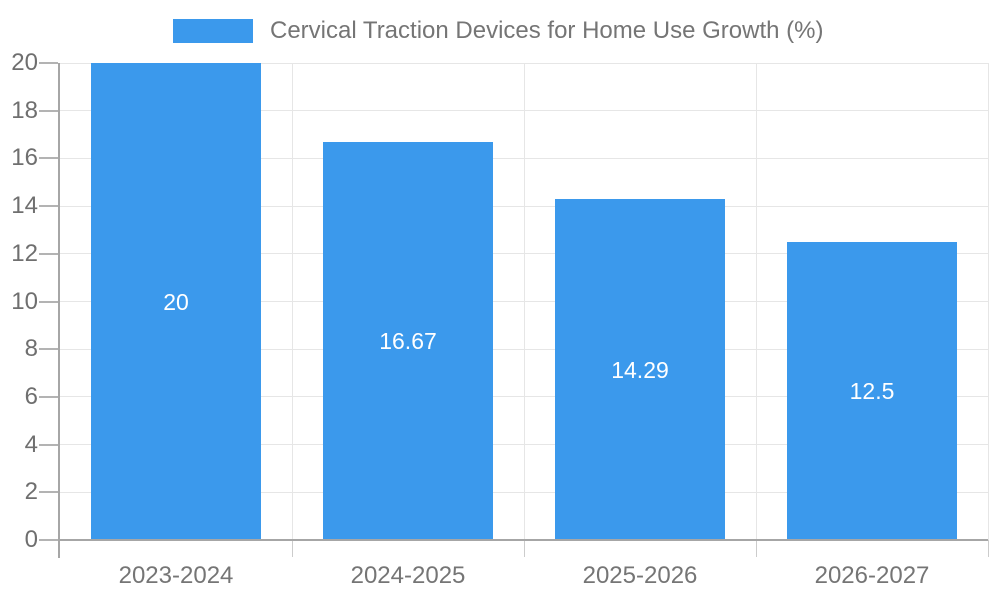 This screenshot has height=600, width=1000. I want to click on y-axis-tick-label: 2, so click(31, 492).